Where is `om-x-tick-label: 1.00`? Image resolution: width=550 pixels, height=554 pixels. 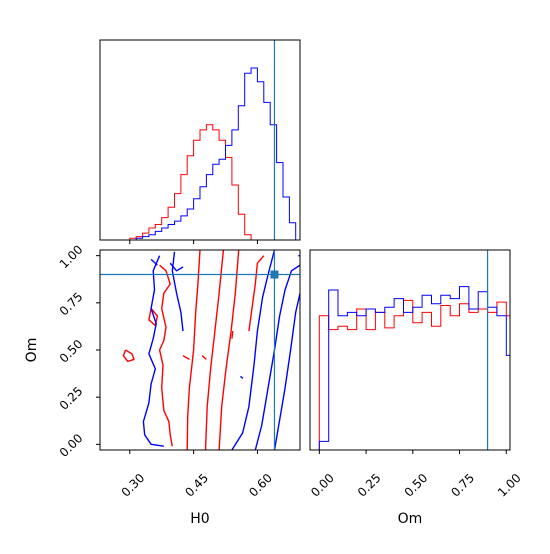 om-x-tick-label: 1.00 is located at coordinates (509, 485).